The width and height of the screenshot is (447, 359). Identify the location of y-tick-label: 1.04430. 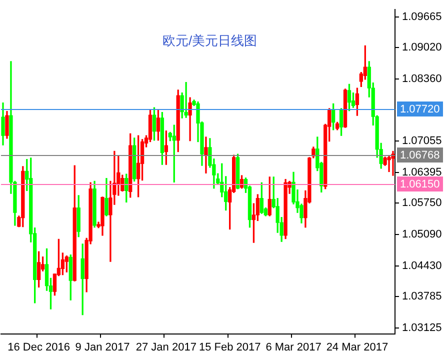
(422, 266).